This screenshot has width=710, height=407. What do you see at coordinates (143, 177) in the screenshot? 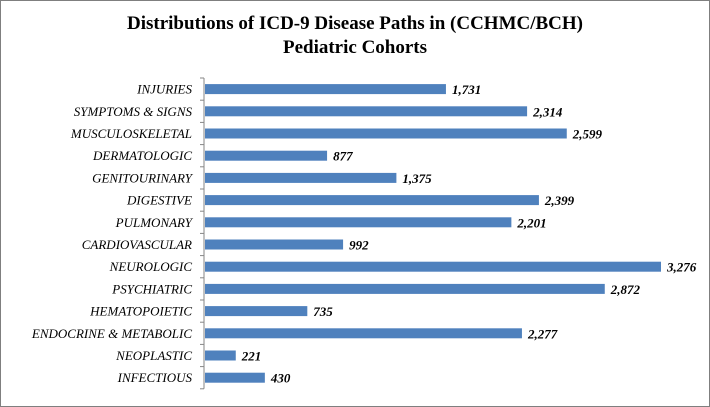
I see `category-label: GENITOURINARY` at bounding box center [143, 177].